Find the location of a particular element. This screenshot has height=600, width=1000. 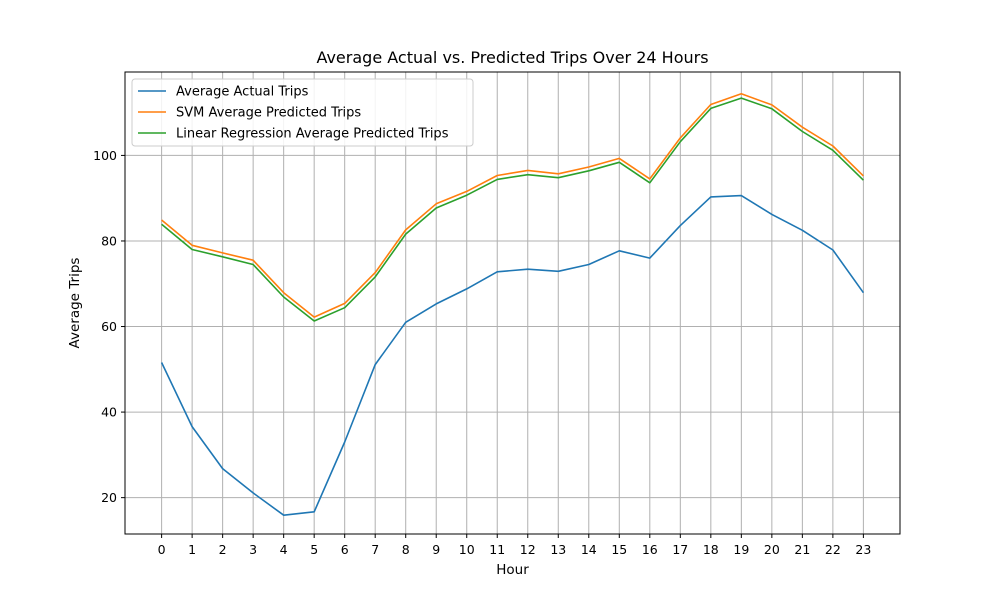

y-tick-label: 20 is located at coordinates (109, 497).